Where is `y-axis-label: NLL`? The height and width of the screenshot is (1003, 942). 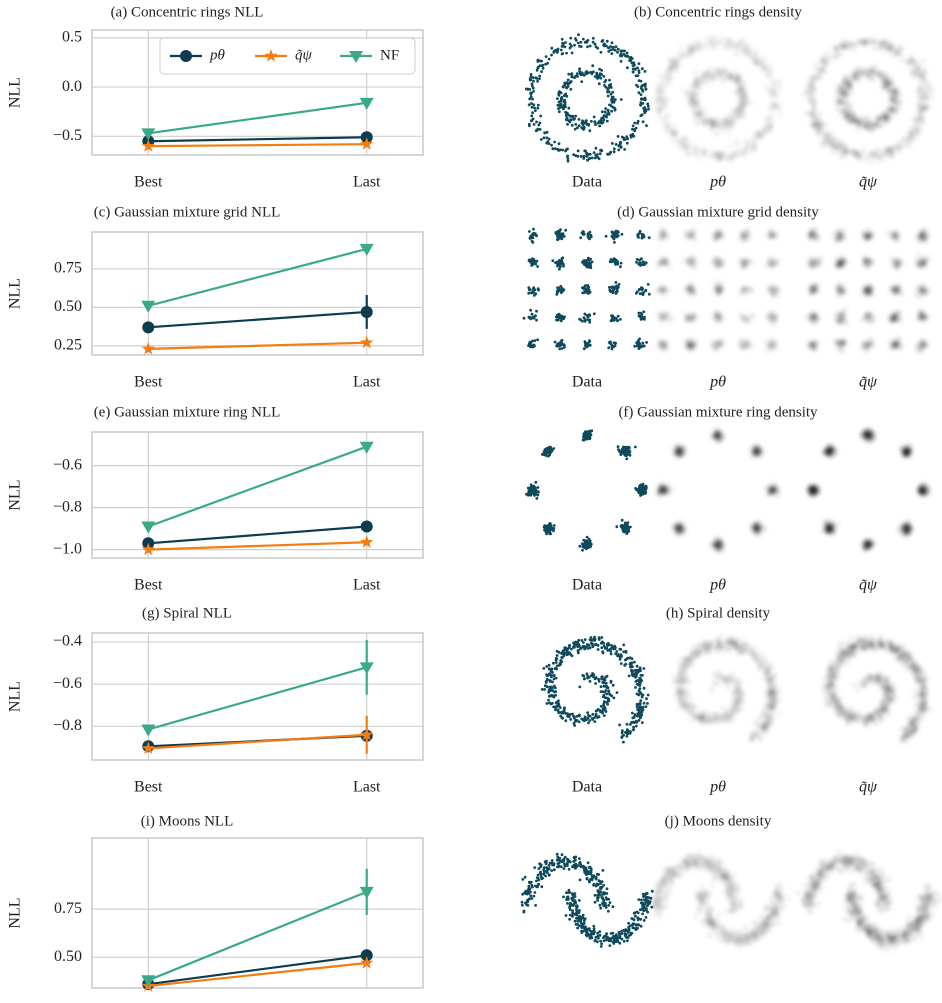
y-axis-label: NLL is located at coordinates (15, 92).